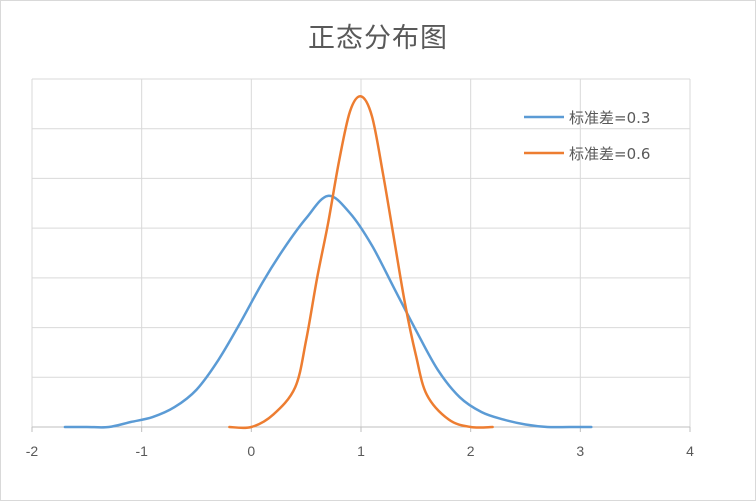  I want to click on x-tick-label: 3, so click(580, 451).